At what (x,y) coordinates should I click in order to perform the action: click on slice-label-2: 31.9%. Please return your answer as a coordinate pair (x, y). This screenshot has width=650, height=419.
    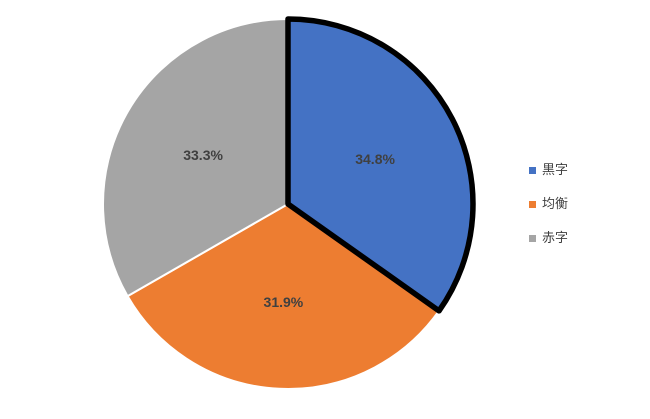
    Looking at the image, I should click on (284, 302).